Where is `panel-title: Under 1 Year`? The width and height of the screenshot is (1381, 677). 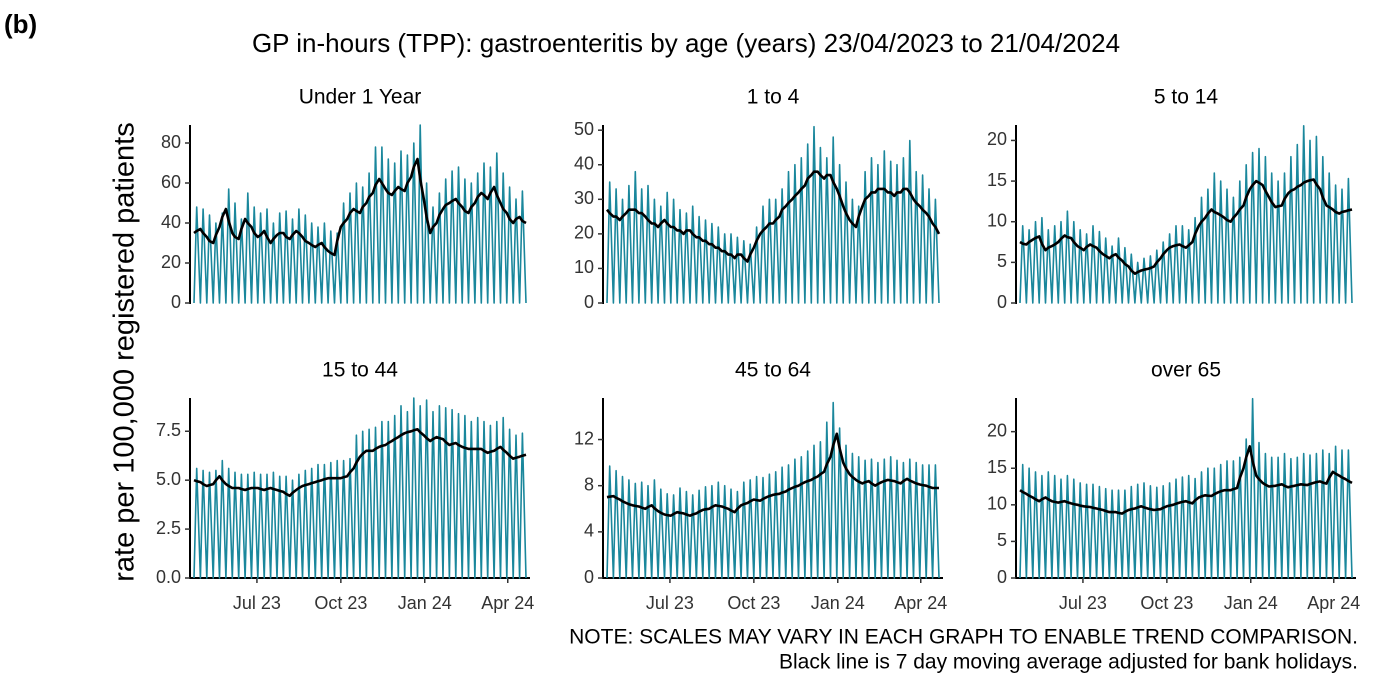
panel-title: Under 1 Year is located at coordinates (360, 97).